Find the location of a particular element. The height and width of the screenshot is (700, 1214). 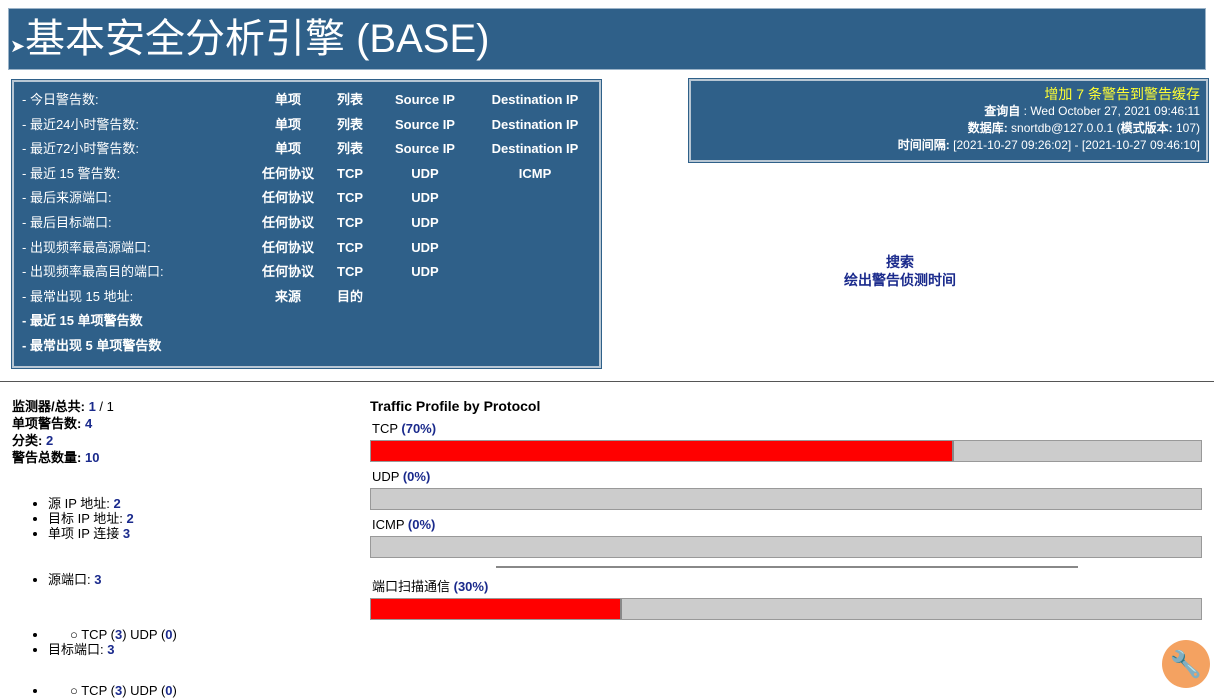

schema-value: 107) is located at coordinates (1186, 128).